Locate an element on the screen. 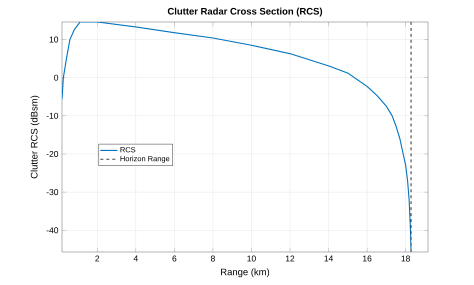  x-tick-label: 10 is located at coordinates (251, 259).